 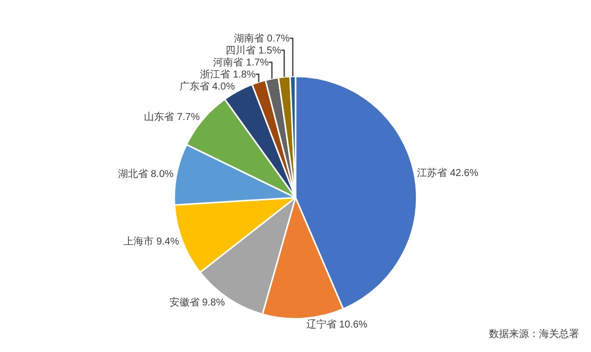 What do you see at coordinates (146, 174) in the screenshot?
I see `slice-label: 湖北省 8.0%` at bounding box center [146, 174].